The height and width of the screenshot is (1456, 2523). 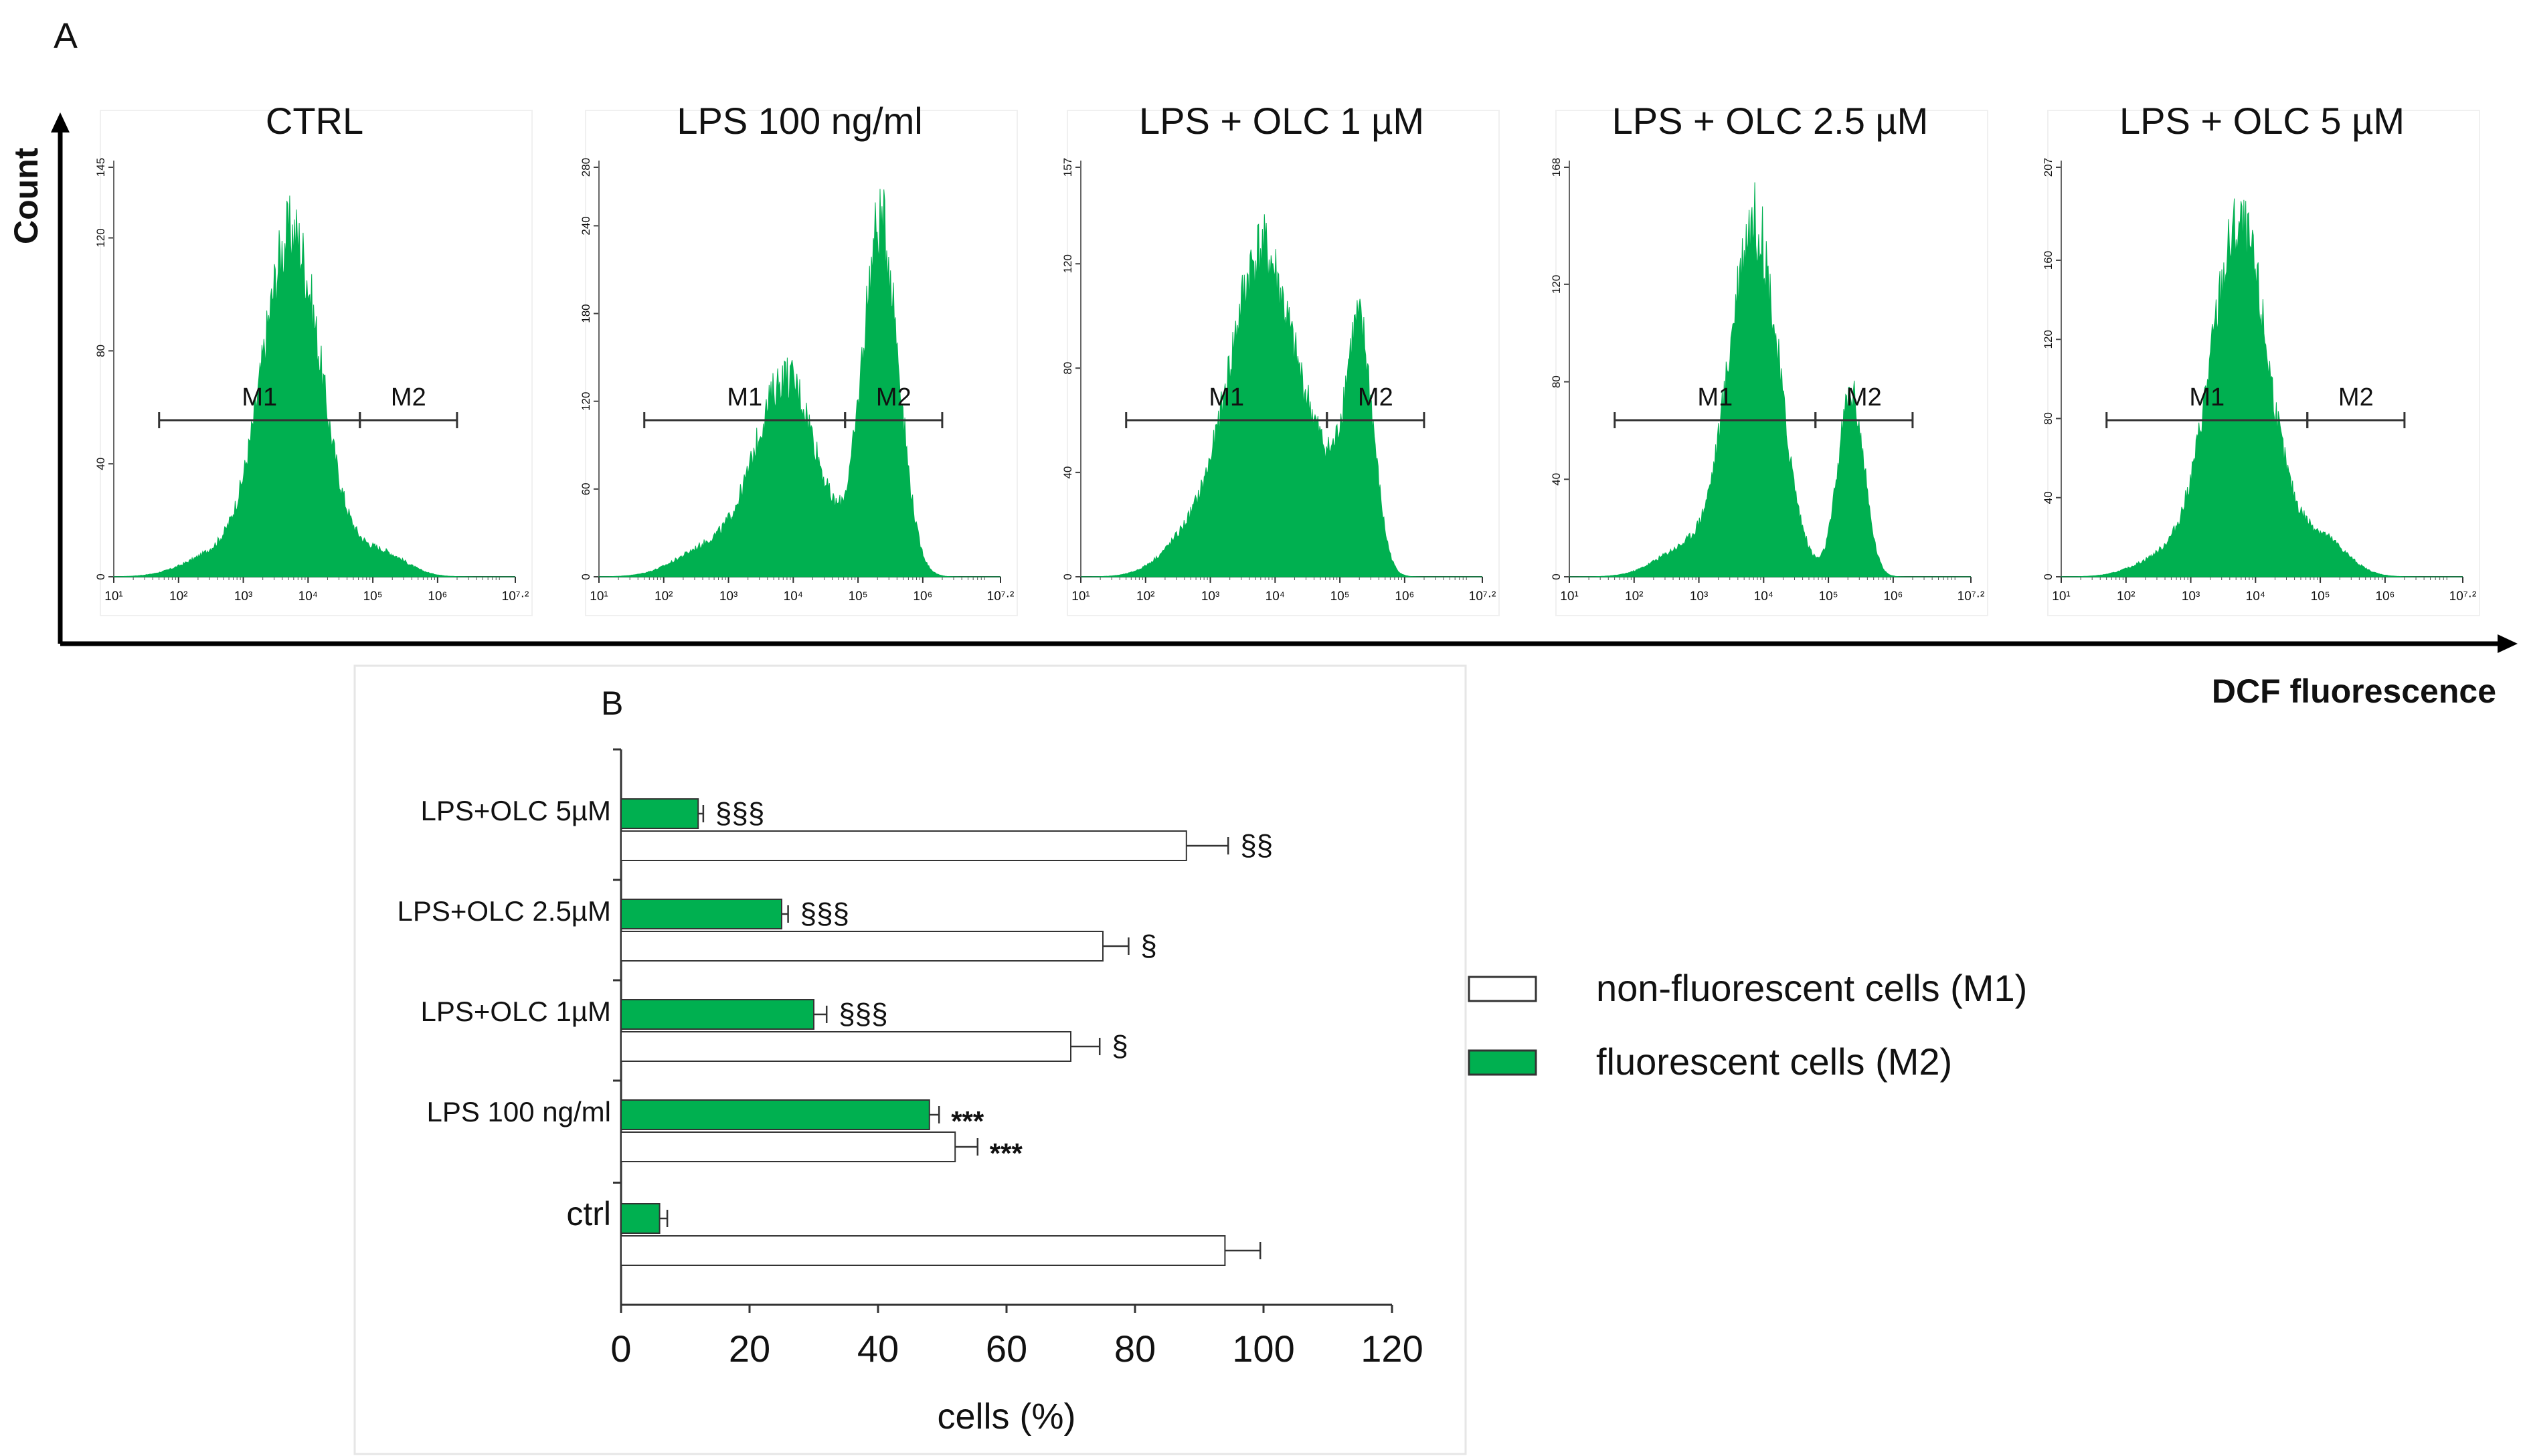 What do you see at coordinates (878, 1349) in the screenshot?
I see `bar-x-tick-label: 40` at bounding box center [878, 1349].